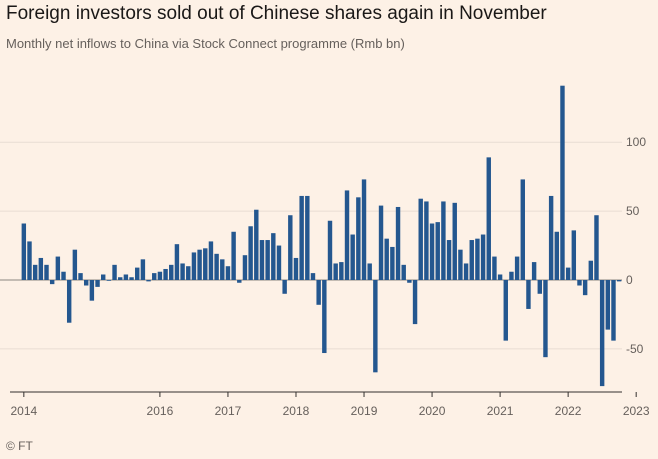 Image resolution: width=658 pixels, height=459 pixels. I want to click on x-tick-label: 2023, so click(636, 411).